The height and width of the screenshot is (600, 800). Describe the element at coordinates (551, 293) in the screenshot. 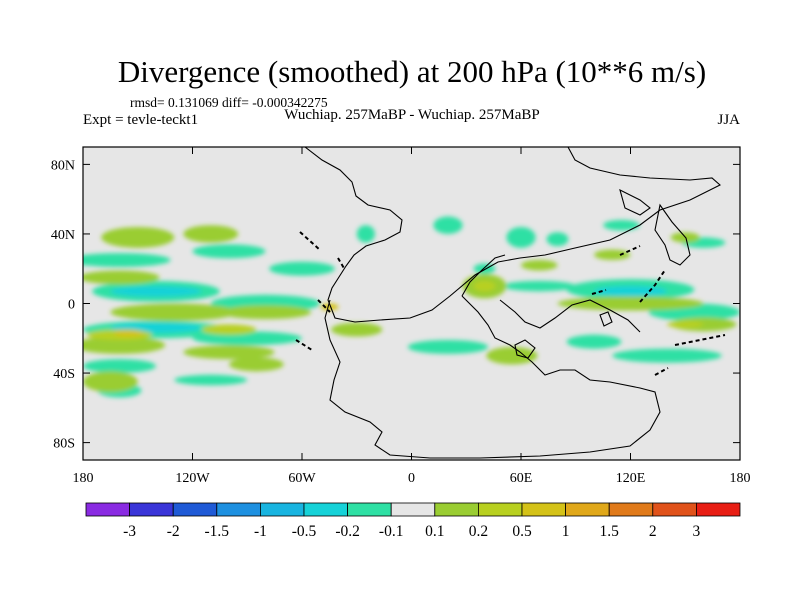

I see `tethys-coastline` at that location.